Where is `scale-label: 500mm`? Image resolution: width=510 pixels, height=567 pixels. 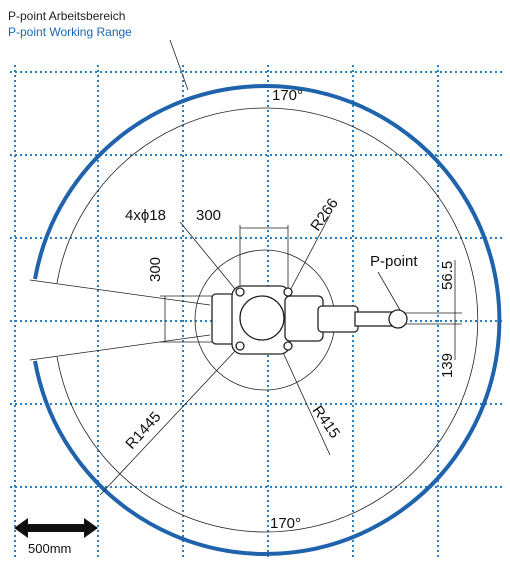
scale-label: 500mm is located at coordinates (49, 548).